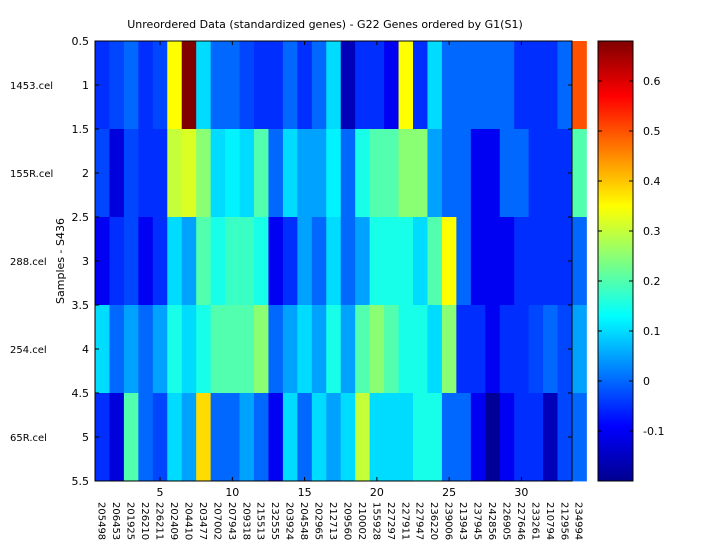  Describe the element at coordinates (361, 521) in the screenshot. I see `gene-label: 210002_` at that location.